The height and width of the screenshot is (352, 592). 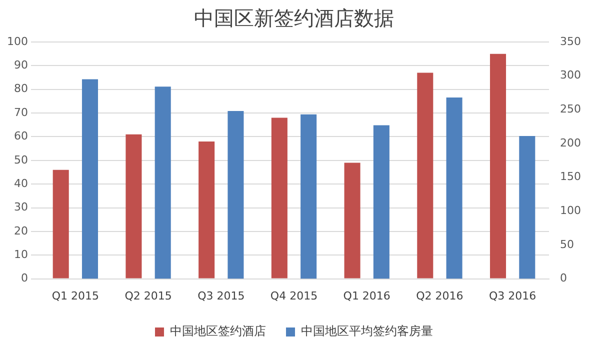 I want to click on y2-tick-label: 100, so click(x=571, y=210).